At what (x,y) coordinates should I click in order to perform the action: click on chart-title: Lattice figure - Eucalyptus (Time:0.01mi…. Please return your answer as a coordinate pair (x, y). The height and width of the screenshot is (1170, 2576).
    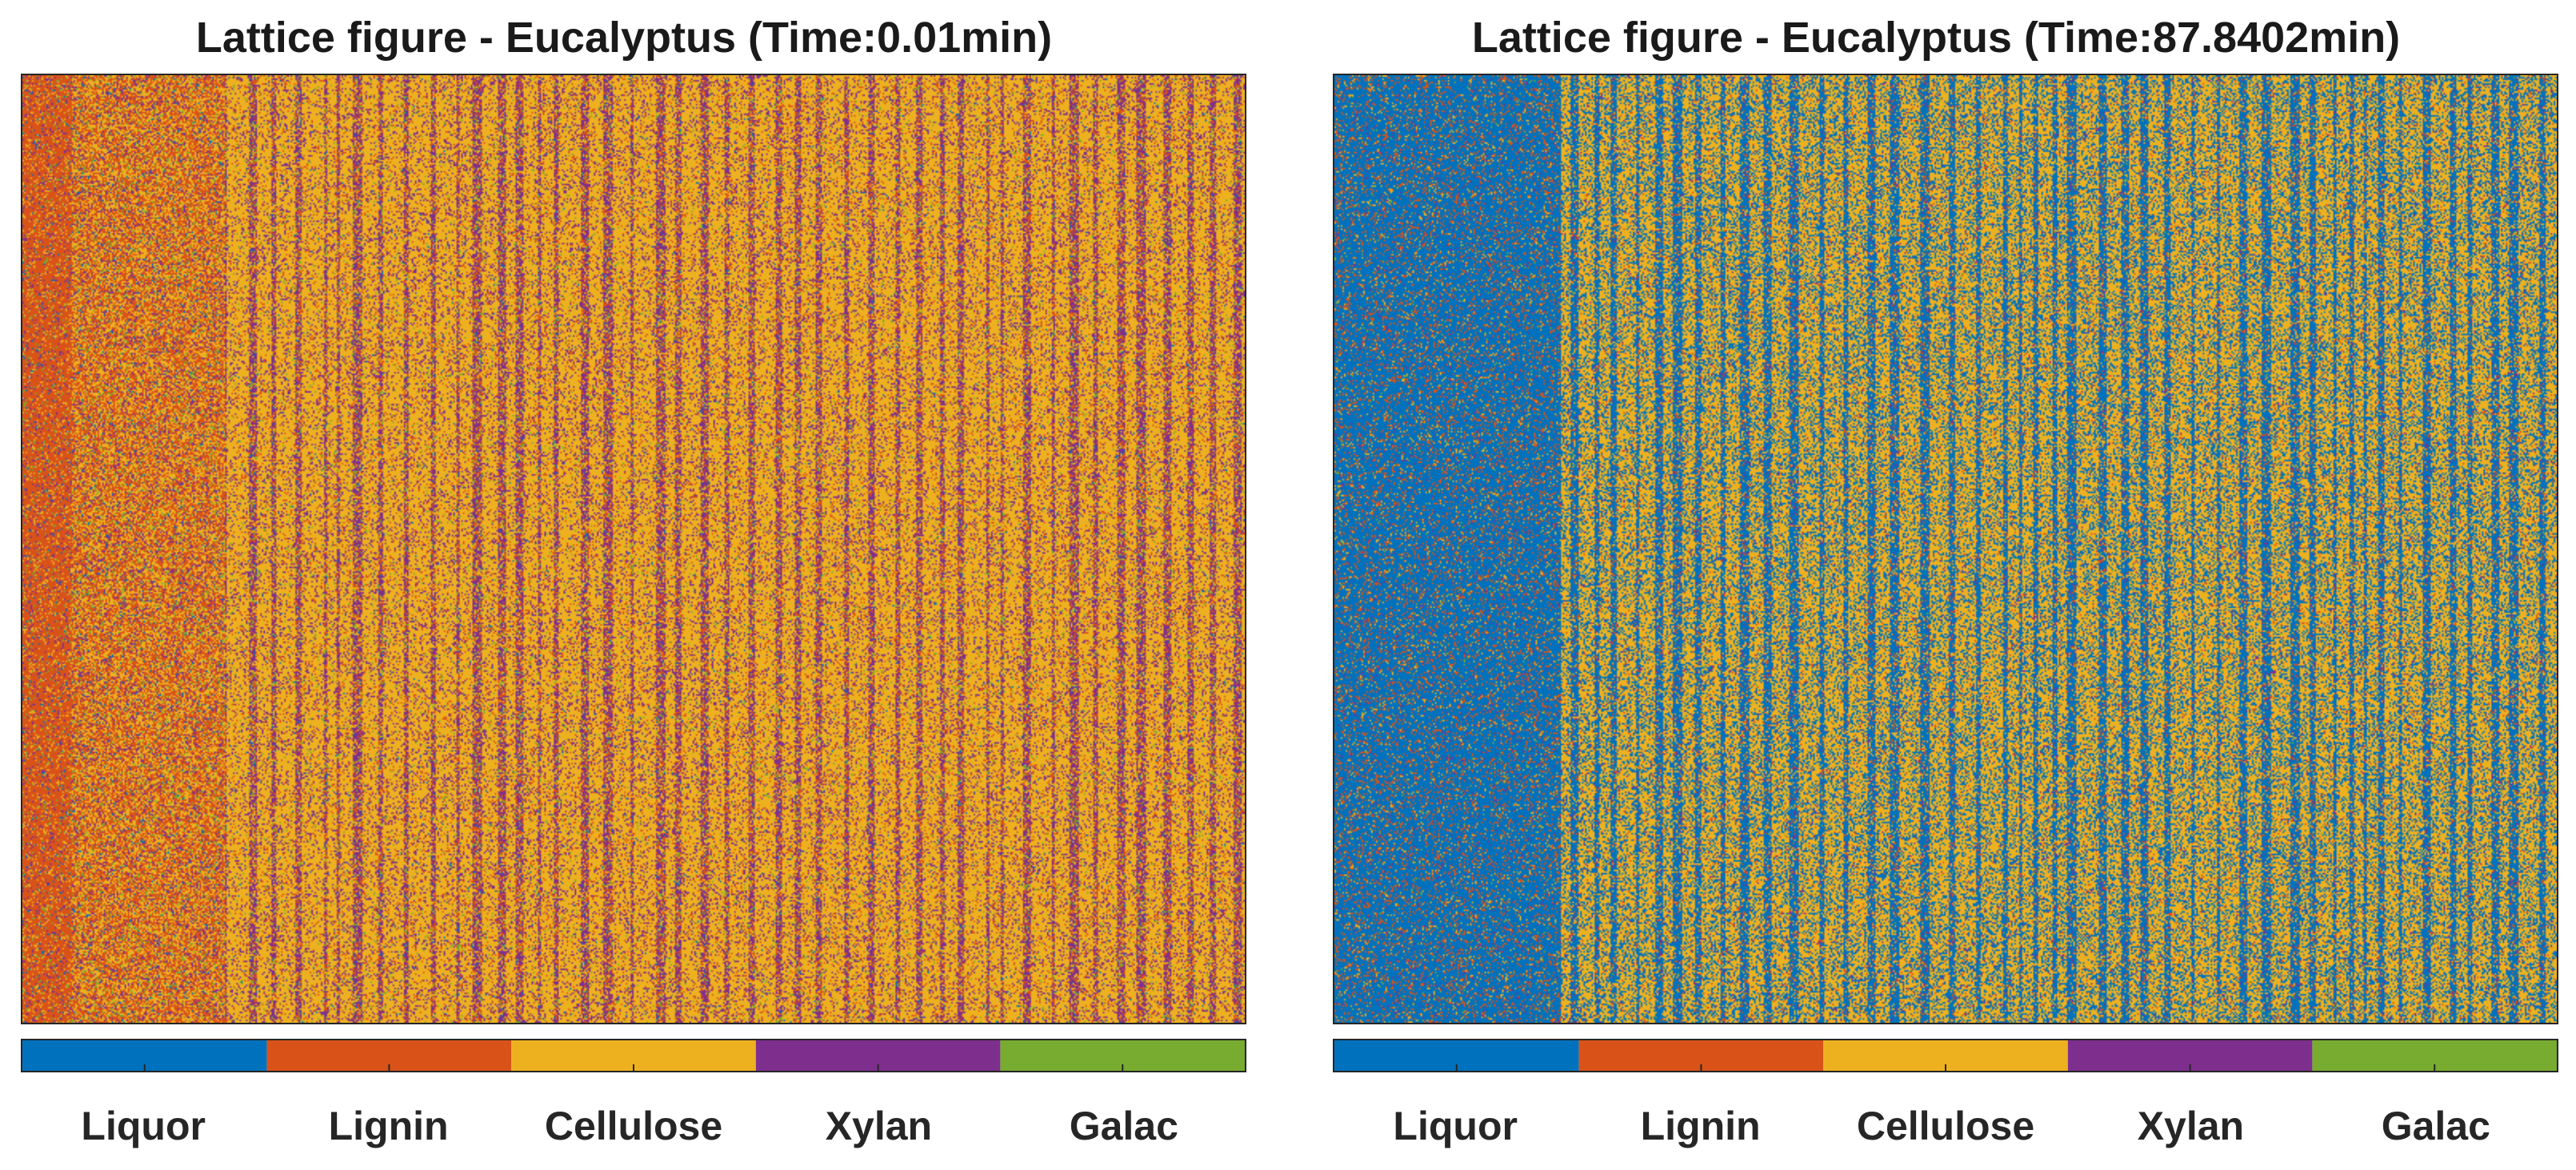
    Looking at the image, I should click on (624, 38).